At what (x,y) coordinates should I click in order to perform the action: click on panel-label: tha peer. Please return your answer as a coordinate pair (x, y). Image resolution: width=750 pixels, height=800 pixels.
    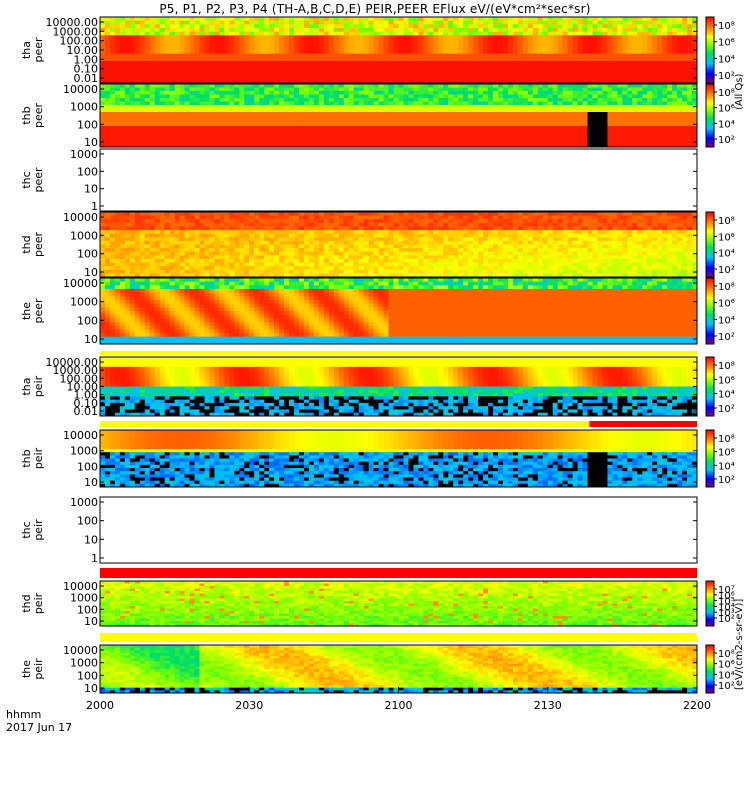
    Looking at the image, I should click on (32, 50).